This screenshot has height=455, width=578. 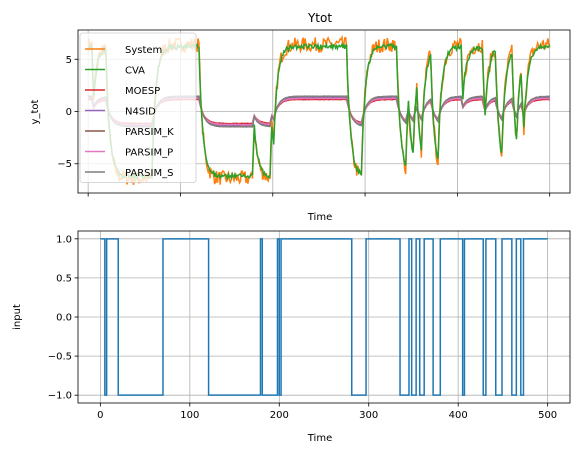 I want to click on bottom-x-tick-label: 100, so click(x=189, y=415).